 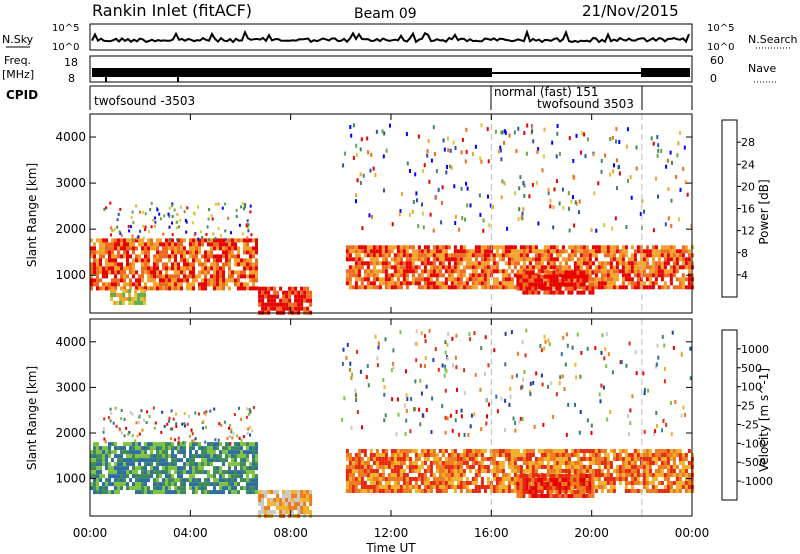 I want to click on nsky-label: N.Sky, so click(x=18, y=39).